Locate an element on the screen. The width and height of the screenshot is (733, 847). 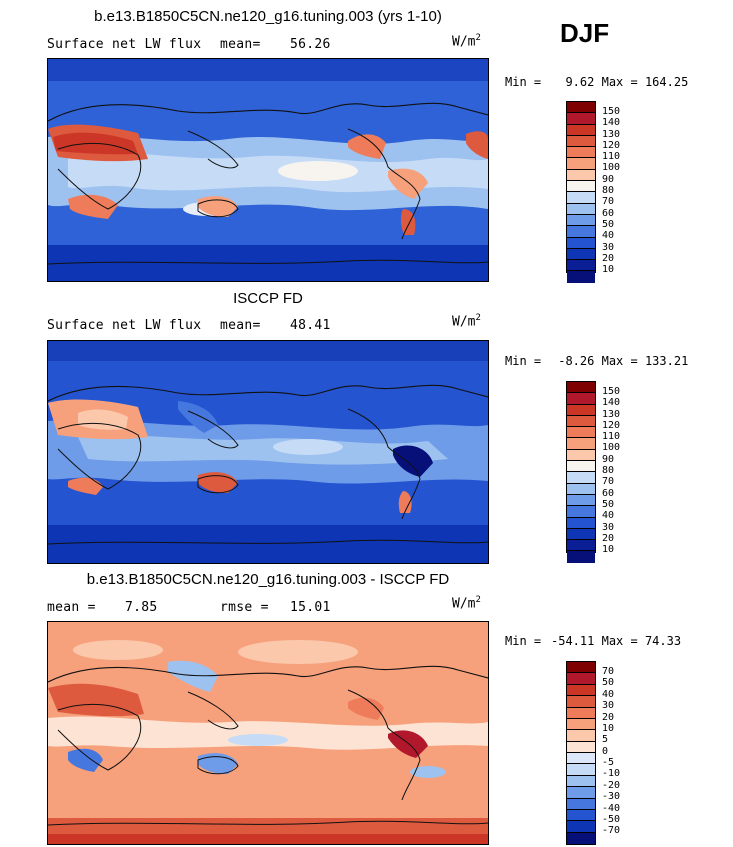
panel1-colorbar is located at coordinates (581, 192).